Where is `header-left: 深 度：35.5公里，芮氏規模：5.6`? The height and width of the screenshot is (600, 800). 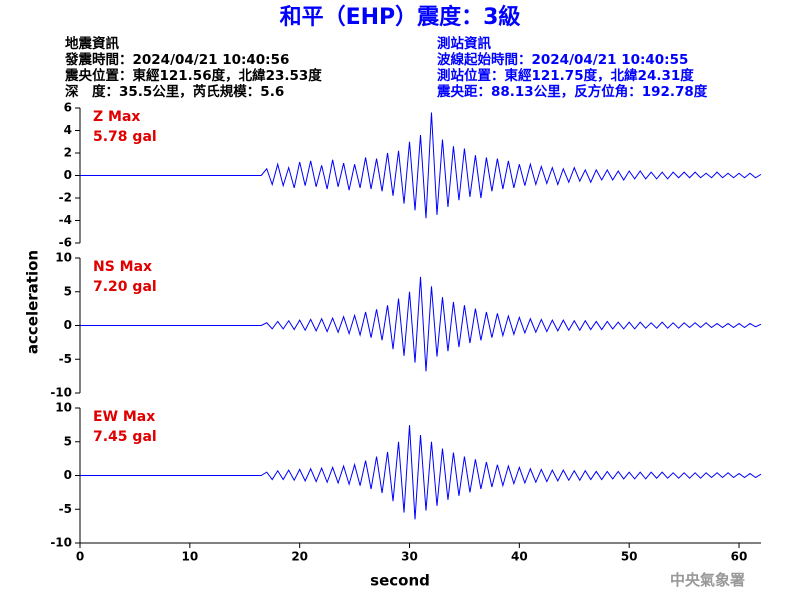
header-left: 深 度：35.5公里，芮氏規模：5.6 is located at coordinates (174, 91).